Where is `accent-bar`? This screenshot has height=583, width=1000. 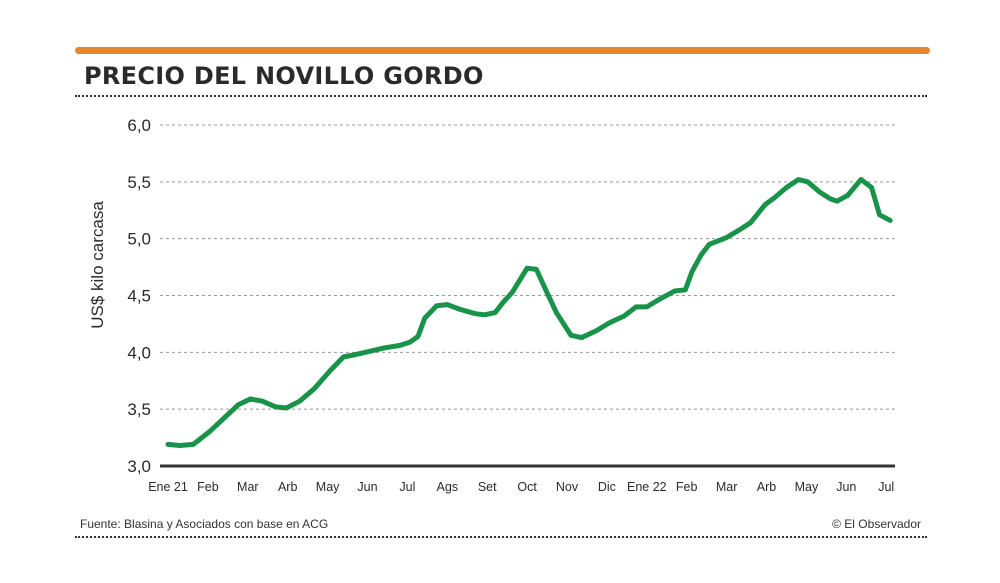 accent-bar is located at coordinates (502, 50).